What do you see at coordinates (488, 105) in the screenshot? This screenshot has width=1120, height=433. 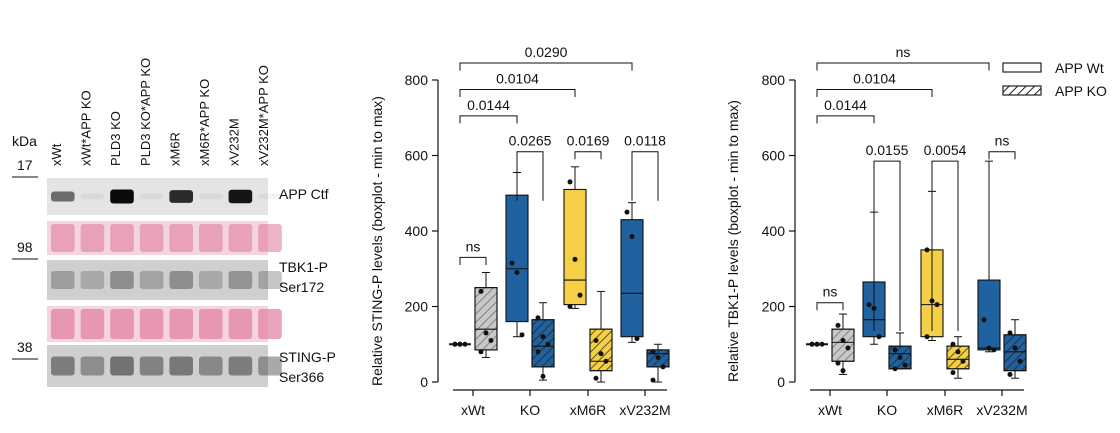 I see `significance-label: 0.0144` at bounding box center [488, 105].